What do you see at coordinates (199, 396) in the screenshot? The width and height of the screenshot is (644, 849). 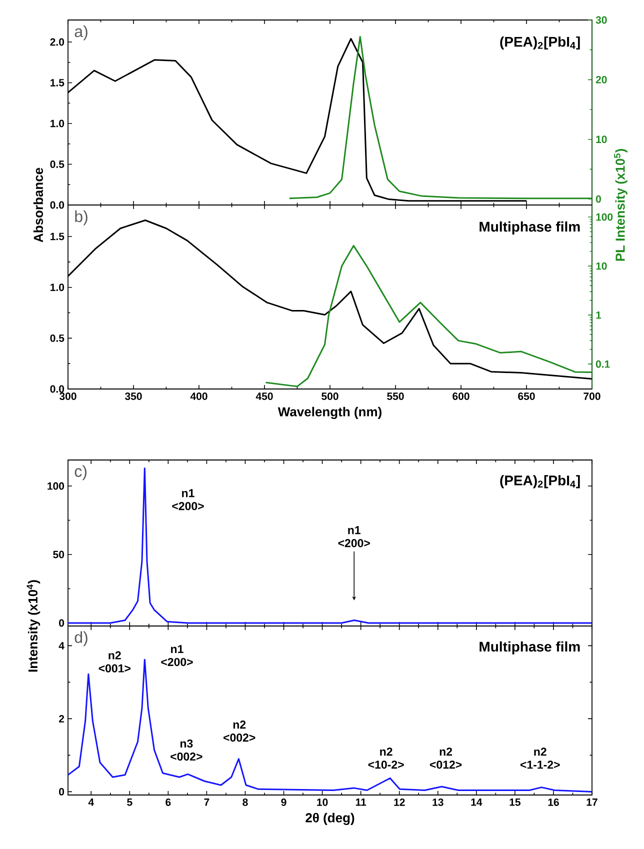 I see `x-tick-label: 400` at bounding box center [199, 396].